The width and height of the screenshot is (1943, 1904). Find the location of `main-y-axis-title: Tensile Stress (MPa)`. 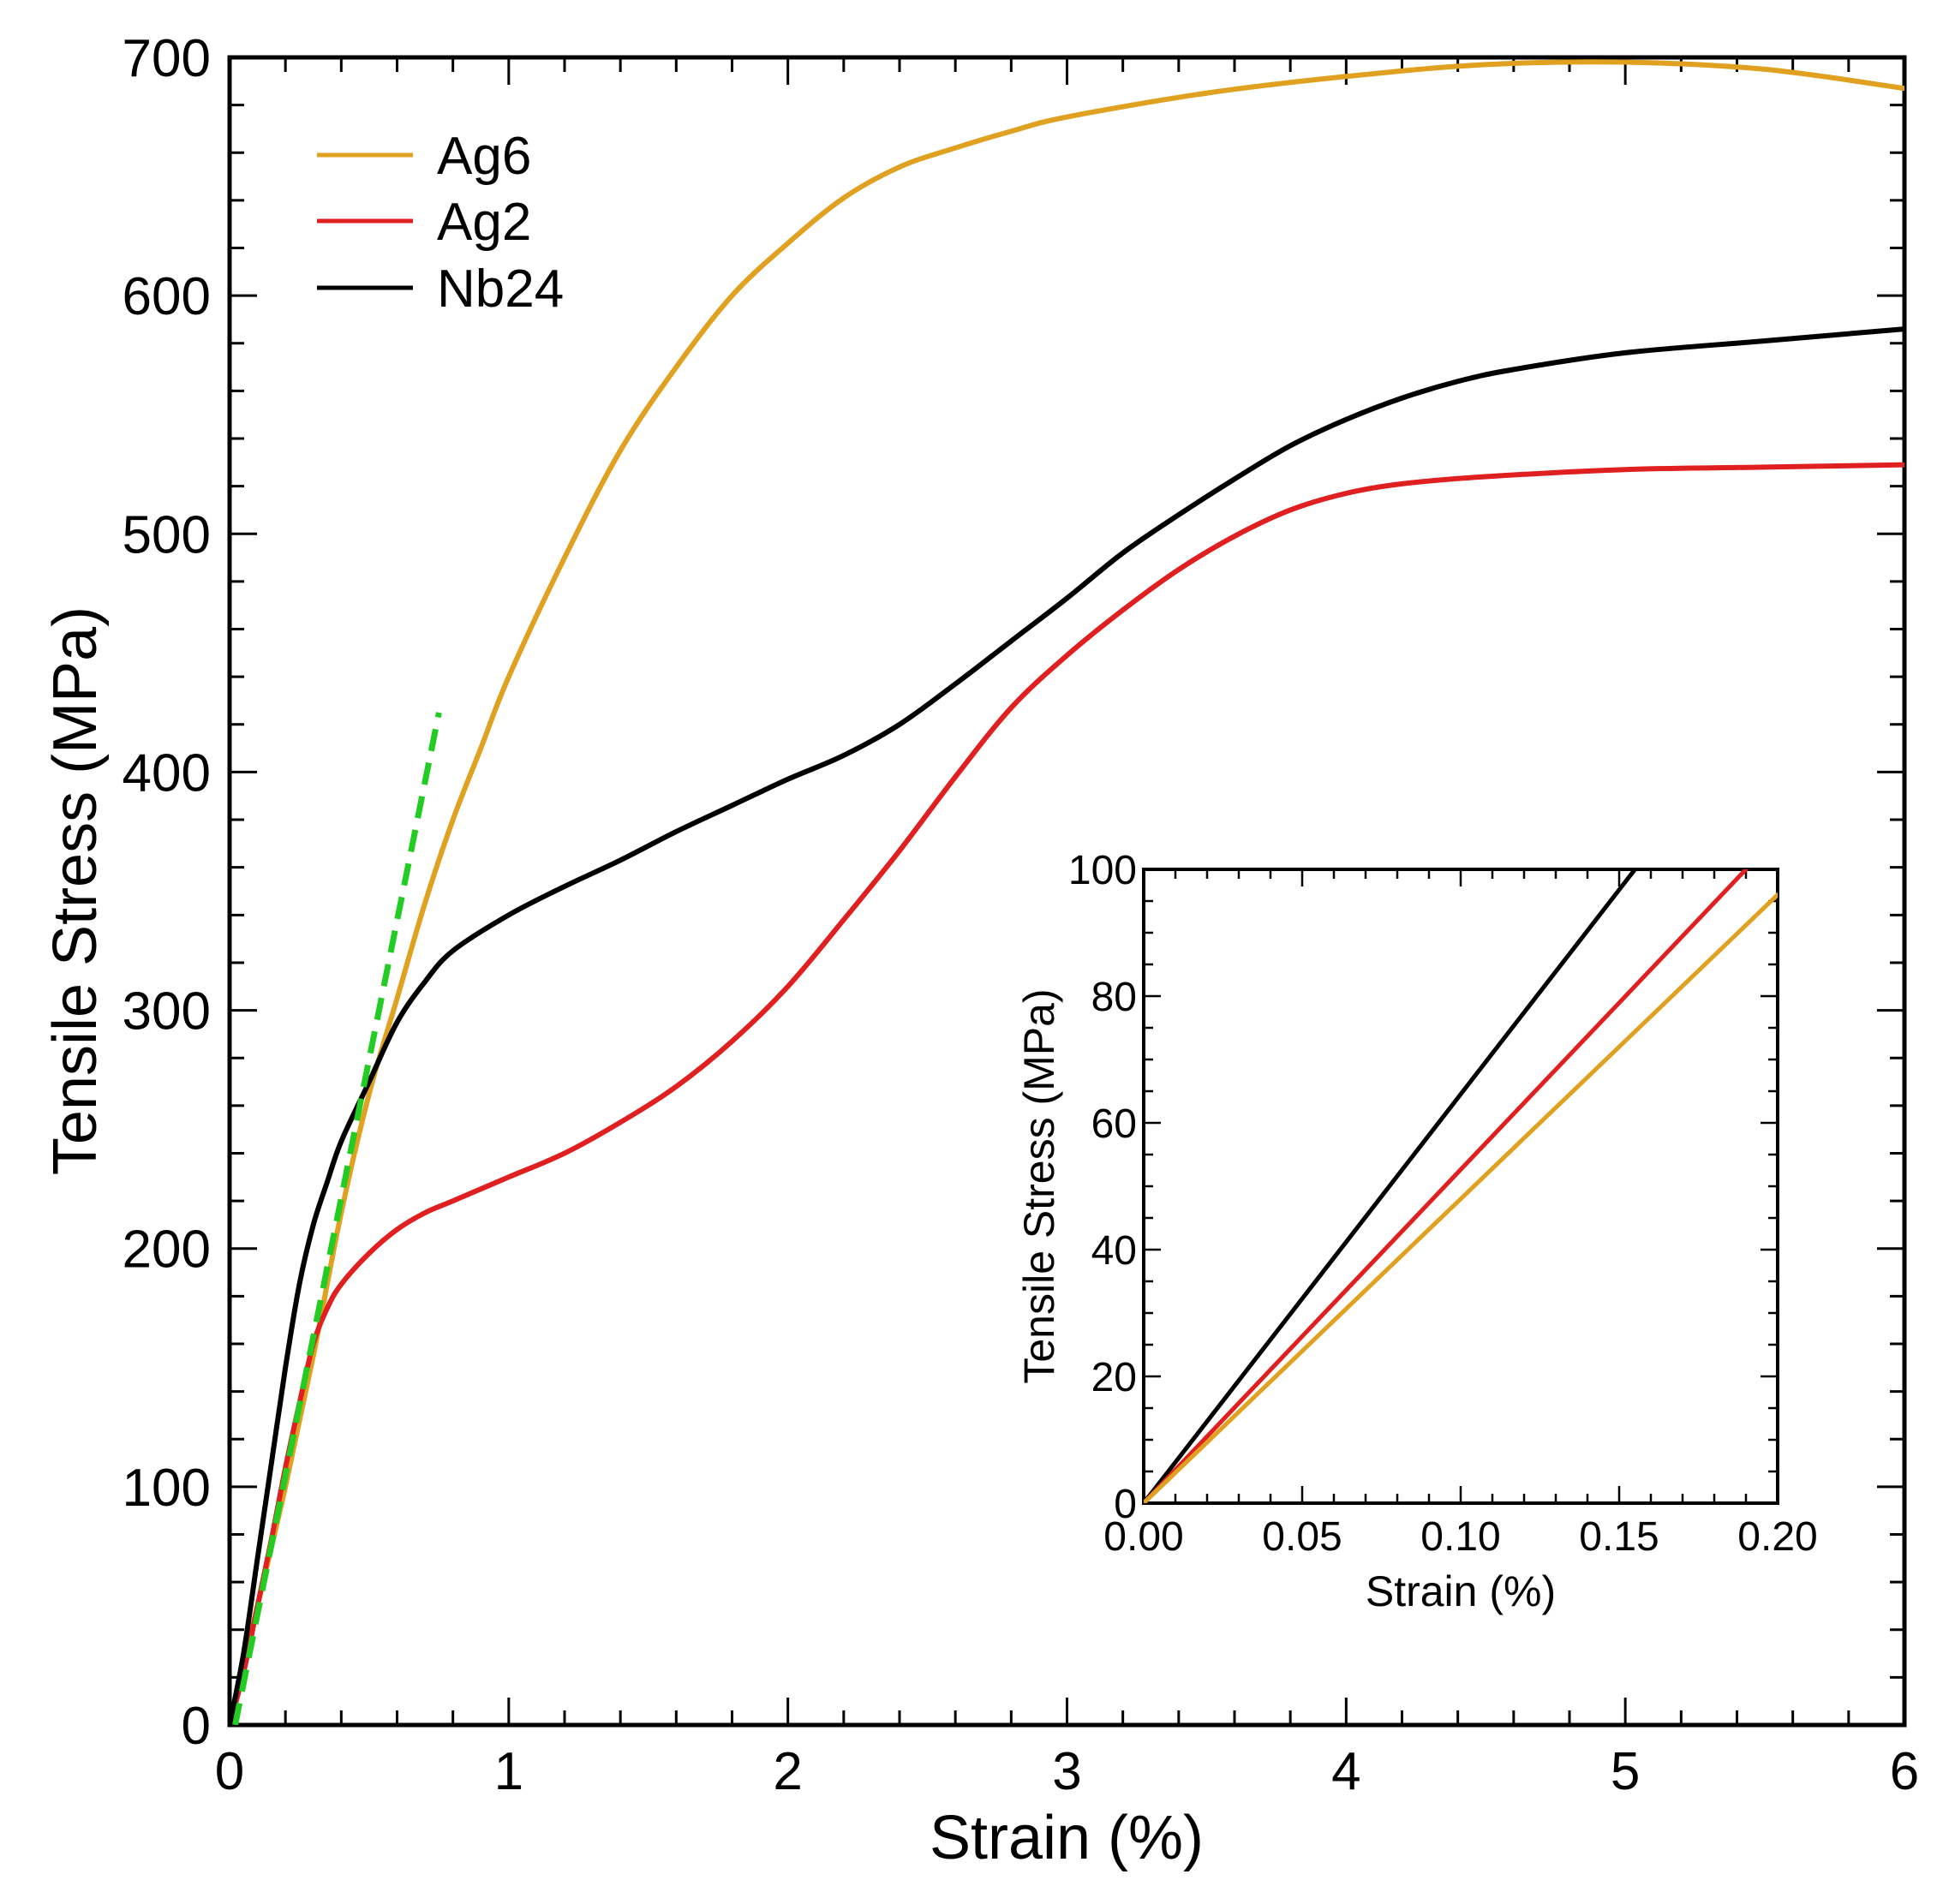

main-y-axis-title: Tensile Stress (MPa) is located at coordinates (75, 890).